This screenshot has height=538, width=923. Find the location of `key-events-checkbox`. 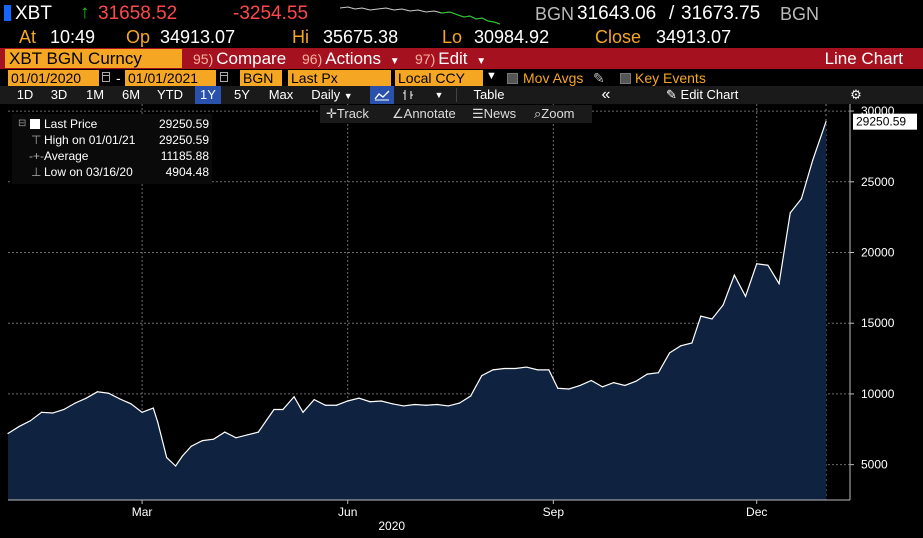

key-events-checkbox is located at coordinates (625, 78).